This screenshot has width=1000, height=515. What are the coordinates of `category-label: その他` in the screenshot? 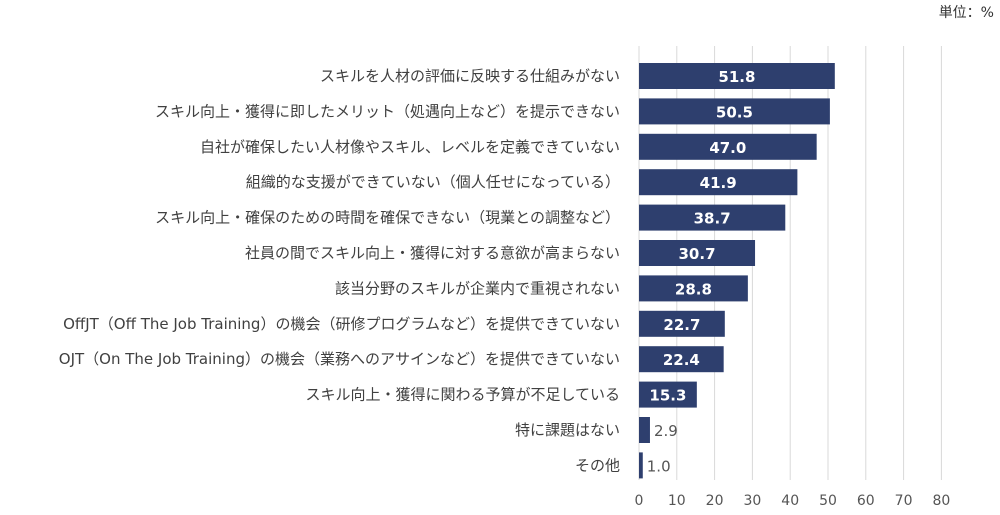 It's located at (597, 465).